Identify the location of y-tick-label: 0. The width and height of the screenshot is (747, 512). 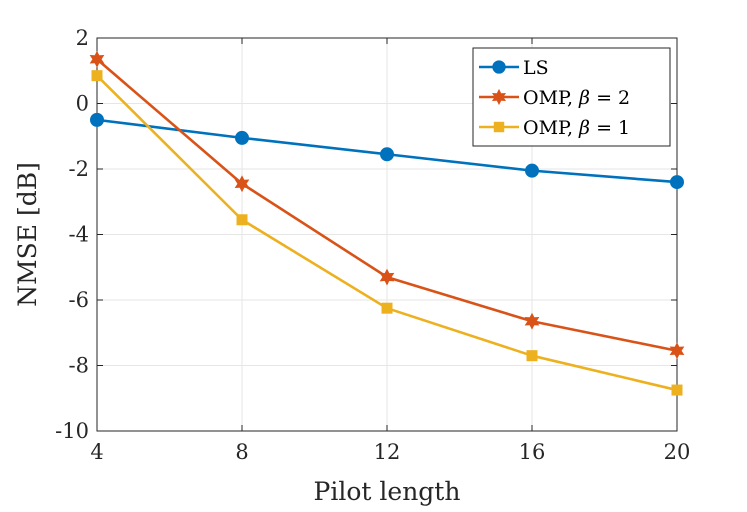
(82, 104).